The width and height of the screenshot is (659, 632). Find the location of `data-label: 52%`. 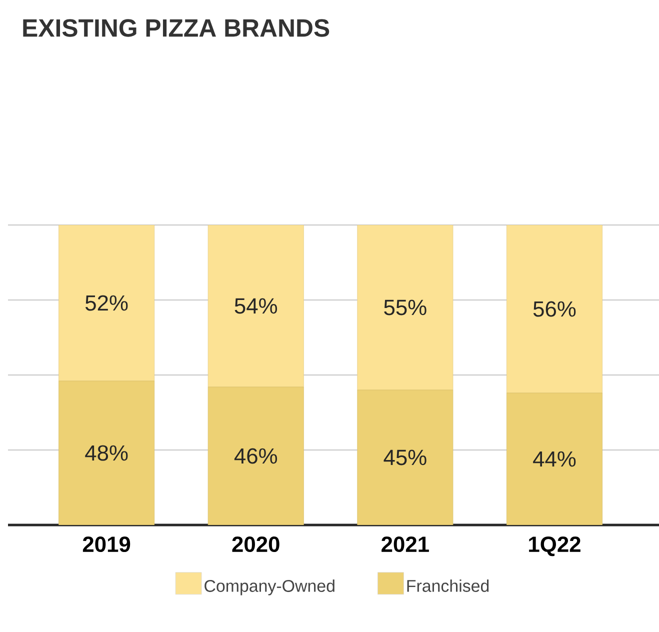

data-label: 52% is located at coordinates (106, 303).